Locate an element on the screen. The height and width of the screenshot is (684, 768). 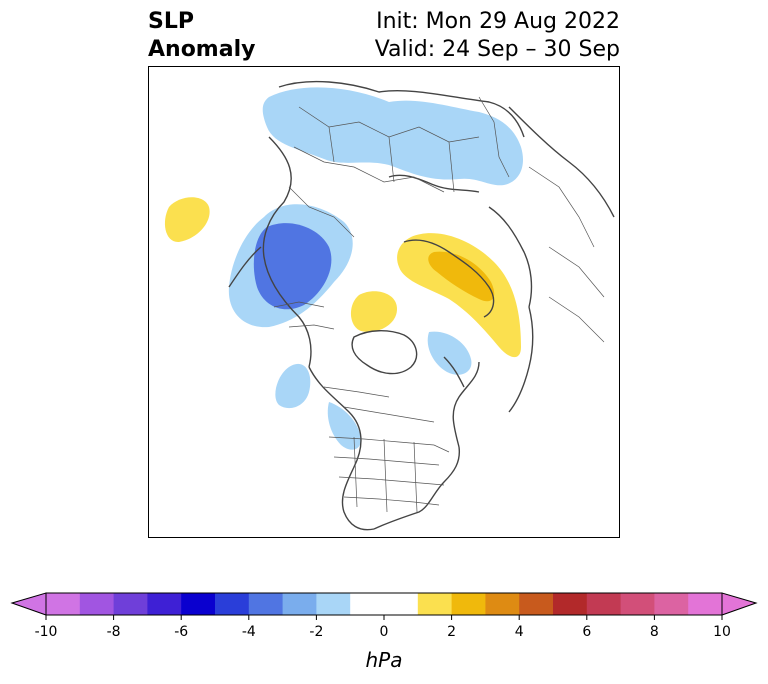
colorbar-units: hPa is located at coordinates (384, 660).